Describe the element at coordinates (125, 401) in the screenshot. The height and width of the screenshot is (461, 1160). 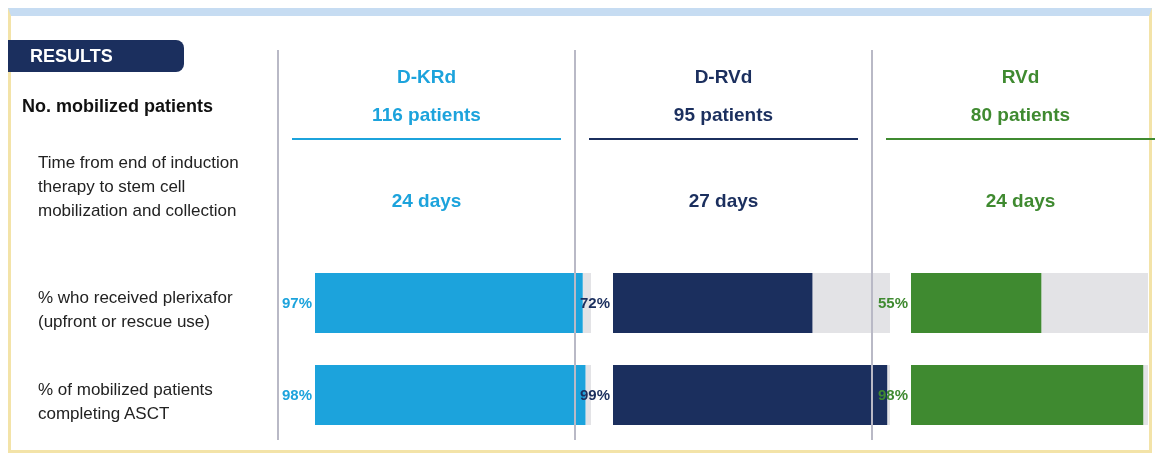
I see `y-tick-label: % of mobilized patients completing ASCT` at that location.